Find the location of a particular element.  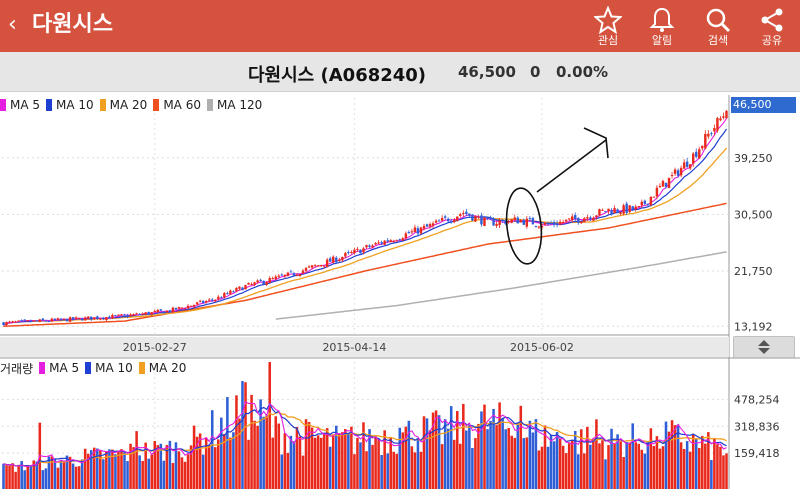

search-button: 검색 is located at coordinates (718, 27).